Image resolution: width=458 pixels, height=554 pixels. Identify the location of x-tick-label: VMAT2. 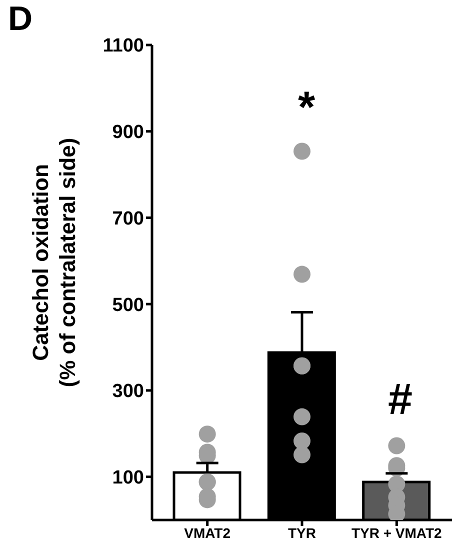
(207, 532).